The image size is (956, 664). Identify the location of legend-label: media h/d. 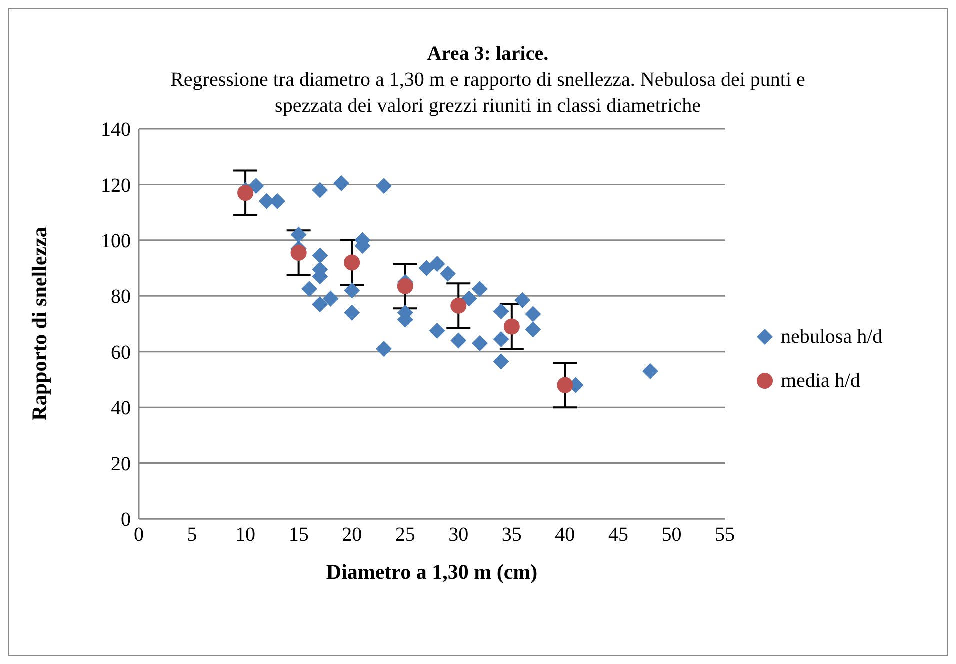
(820, 381).